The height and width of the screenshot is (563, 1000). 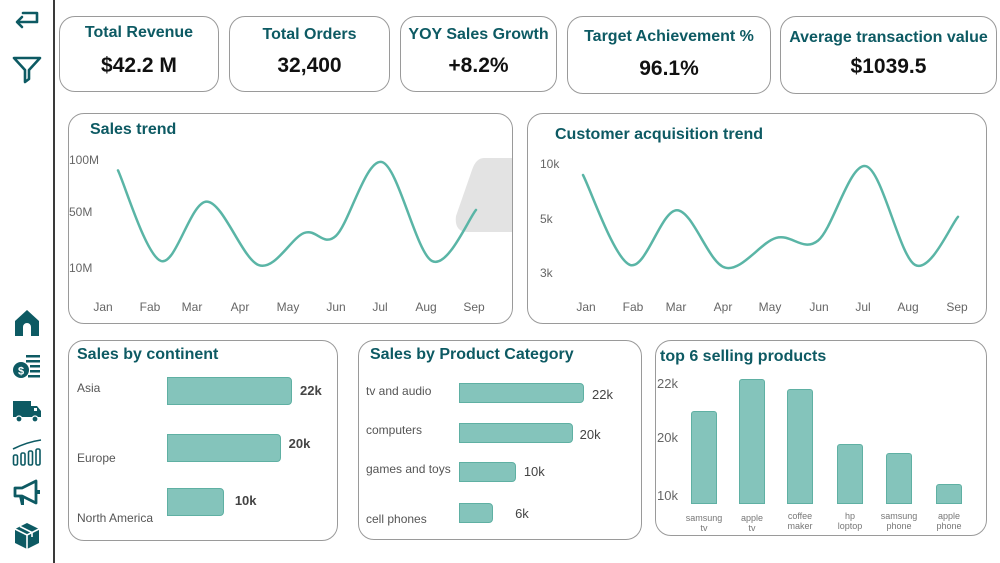 What do you see at coordinates (299, 443) in the screenshot?
I see `bar-value-label: 20k` at bounding box center [299, 443].